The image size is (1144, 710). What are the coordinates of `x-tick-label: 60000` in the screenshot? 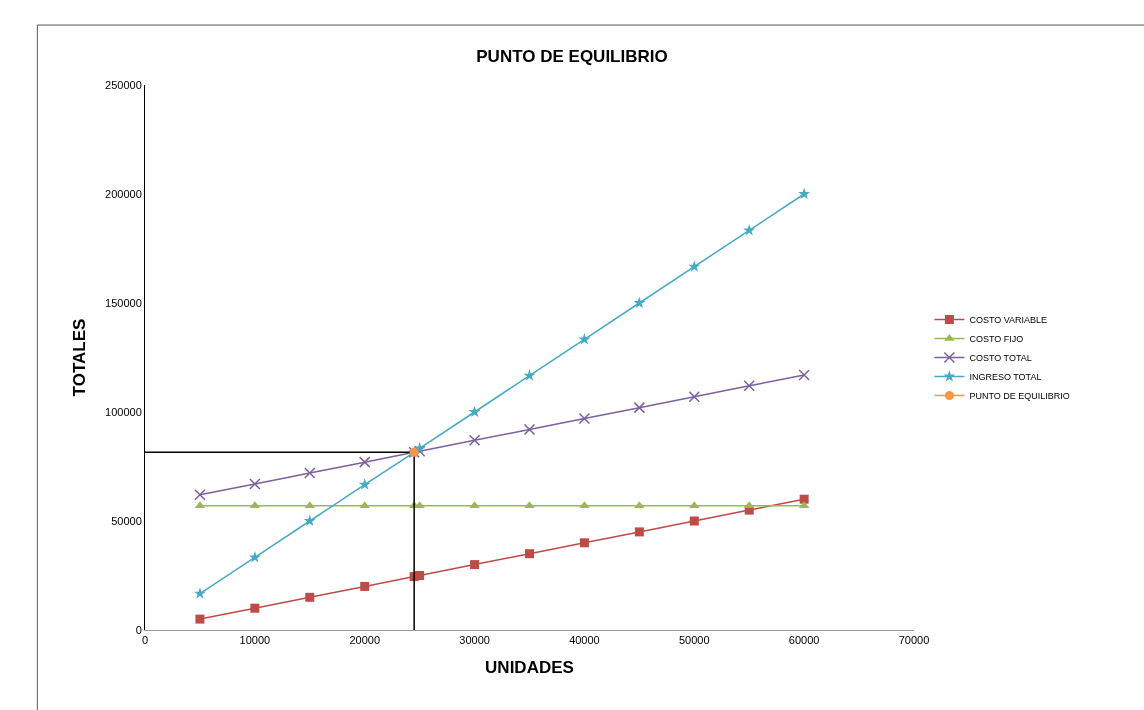 It's located at (804, 640).